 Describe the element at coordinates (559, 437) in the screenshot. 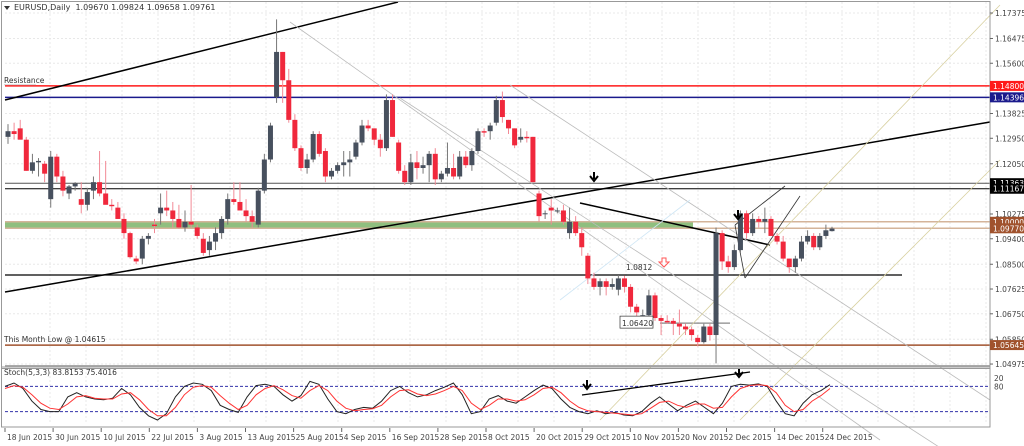

I see `svg-text: 20 Oct 2015` at that location.